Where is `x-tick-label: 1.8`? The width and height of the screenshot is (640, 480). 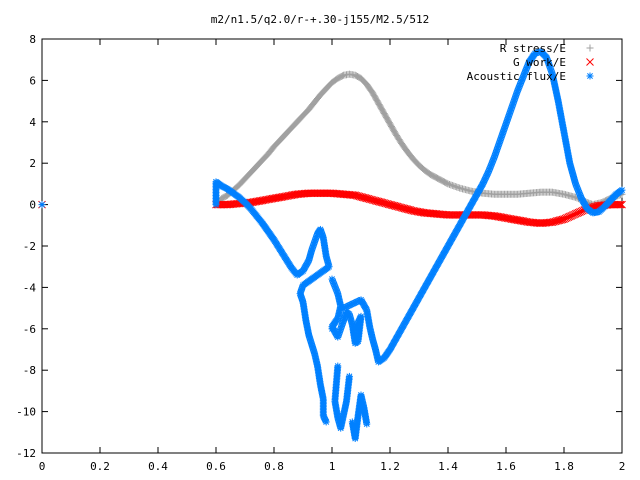 x-tick-label: 1.8 is located at coordinates (564, 466).